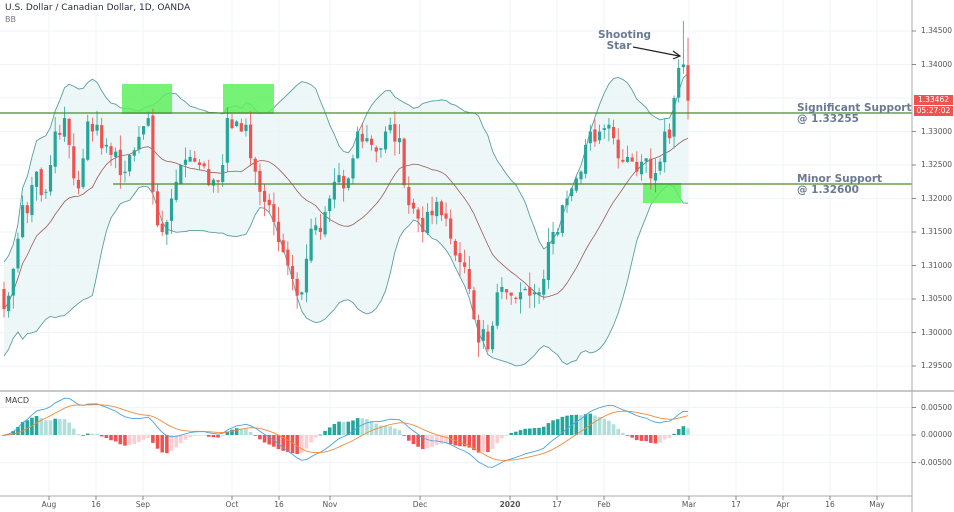  What do you see at coordinates (17, 400) in the screenshot?
I see `macd-indicator-label: MACD` at bounding box center [17, 400].